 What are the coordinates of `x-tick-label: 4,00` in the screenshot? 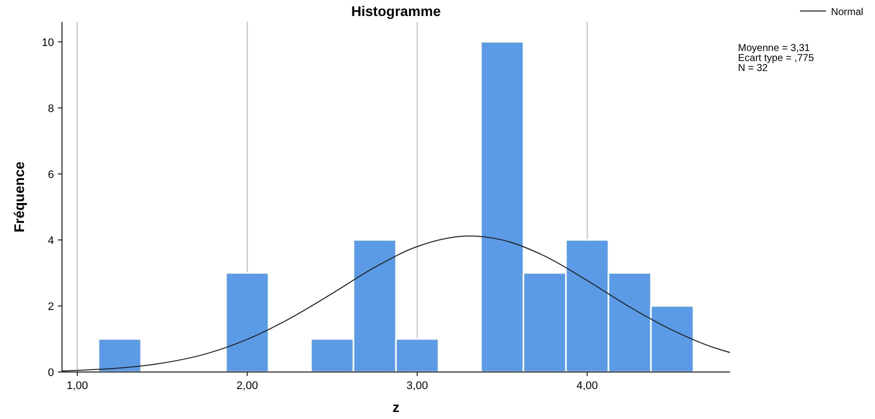 It's located at (587, 386).